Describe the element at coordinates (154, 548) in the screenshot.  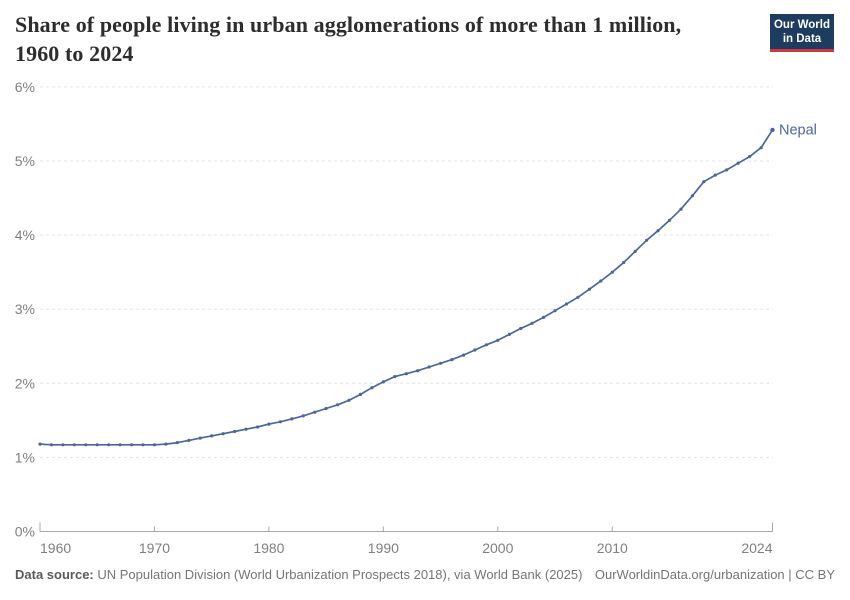
I see `x-tick-label: 1970` at that location.